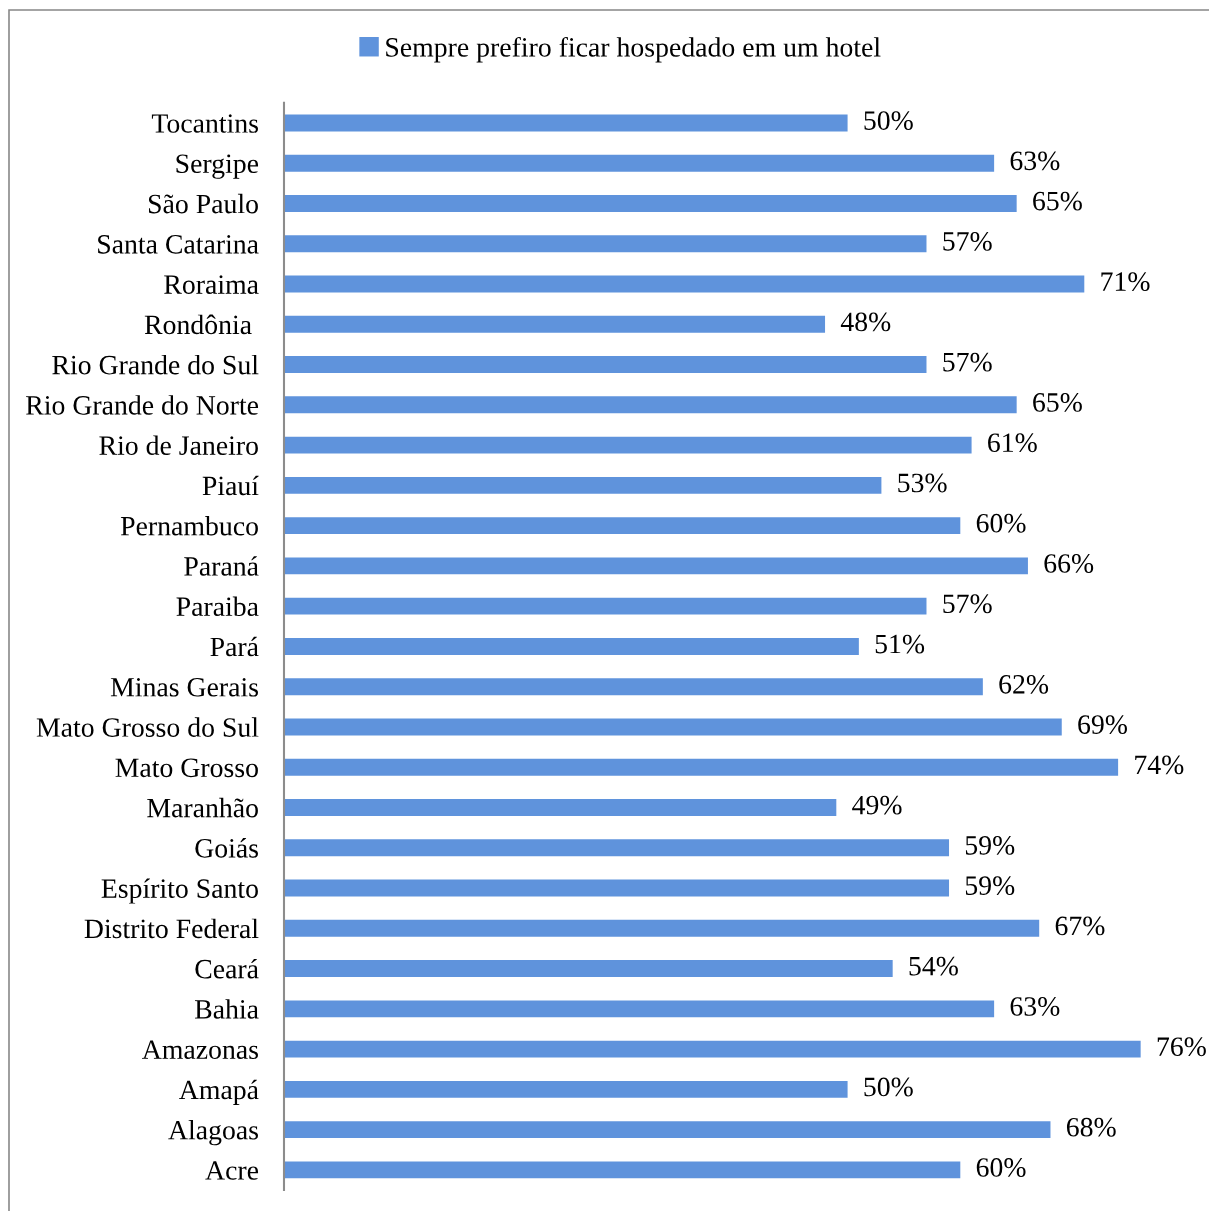 Image resolution: width=1209 pixels, height=1211 pixels. Describe the element at coordinates (1125, 282) in the screenshot. I see `data-label: 71%` at that location.